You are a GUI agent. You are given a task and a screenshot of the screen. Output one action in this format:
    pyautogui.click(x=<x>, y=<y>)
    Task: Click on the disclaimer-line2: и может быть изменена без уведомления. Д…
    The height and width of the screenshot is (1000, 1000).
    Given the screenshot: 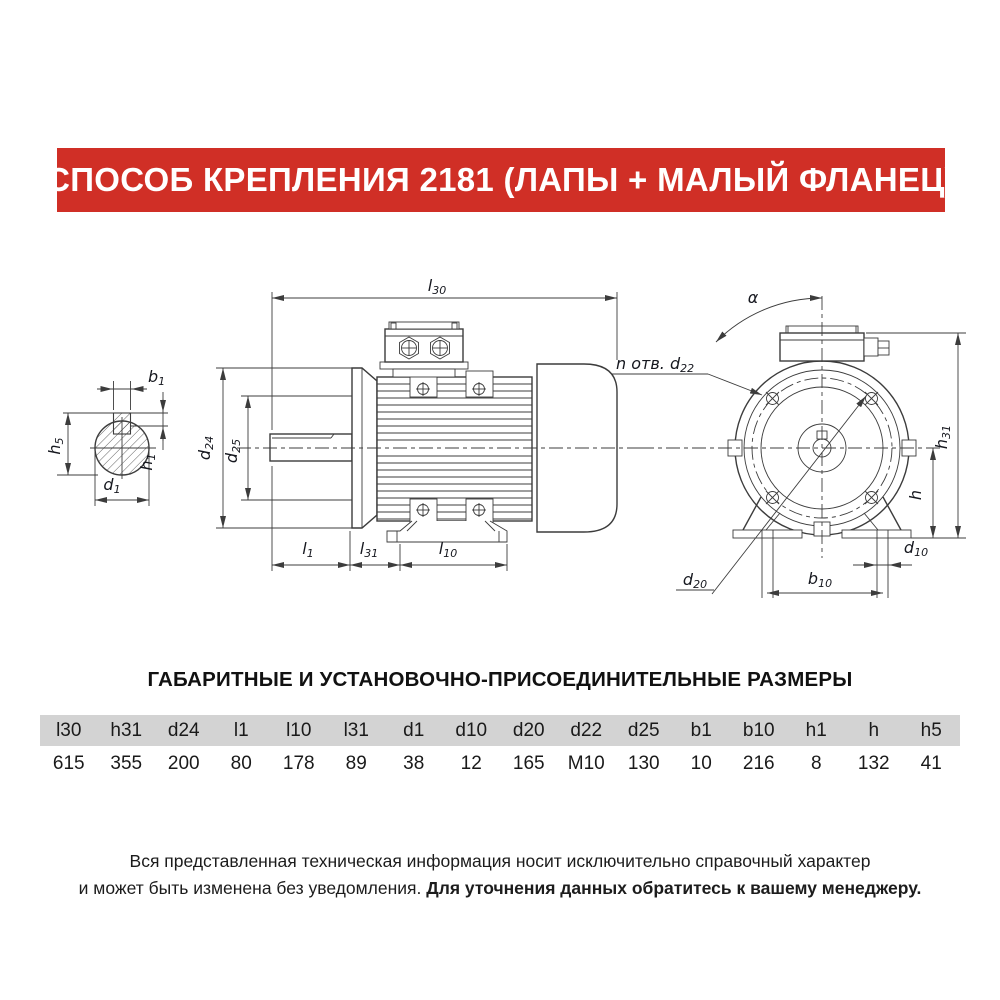 What is the action you would take?
    pyautogui.click(x=500, y=888)
    